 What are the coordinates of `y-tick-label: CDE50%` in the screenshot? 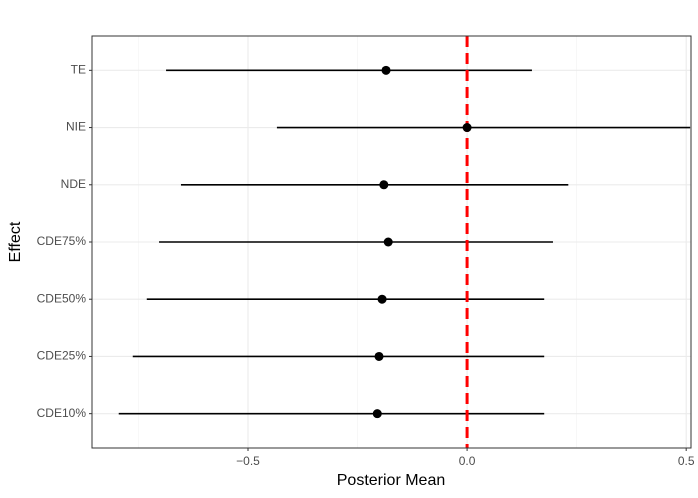 It's located at (62, 298).